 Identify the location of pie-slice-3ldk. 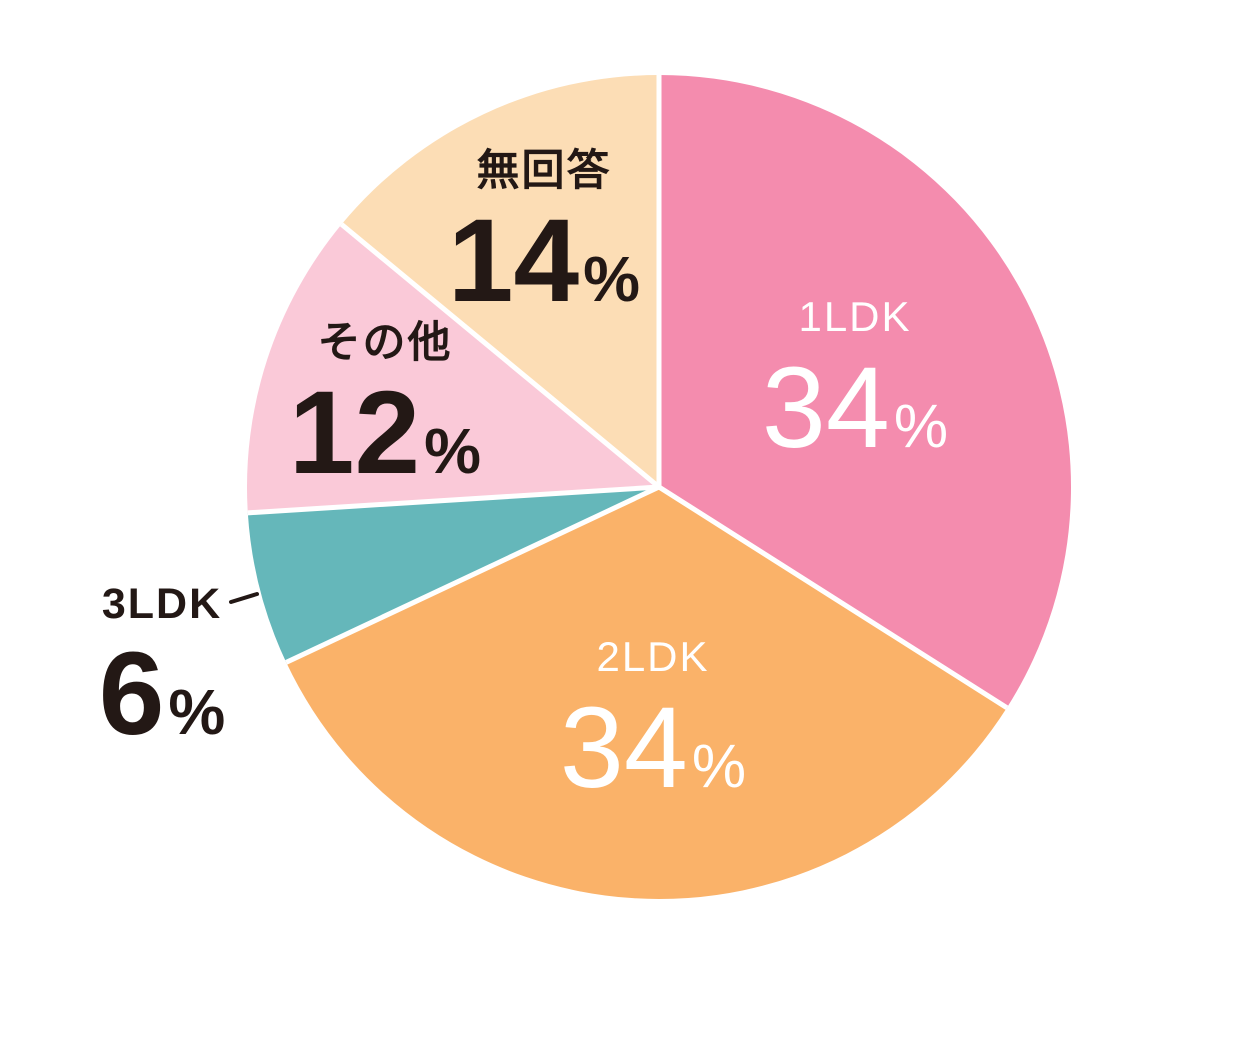
(453, 575).